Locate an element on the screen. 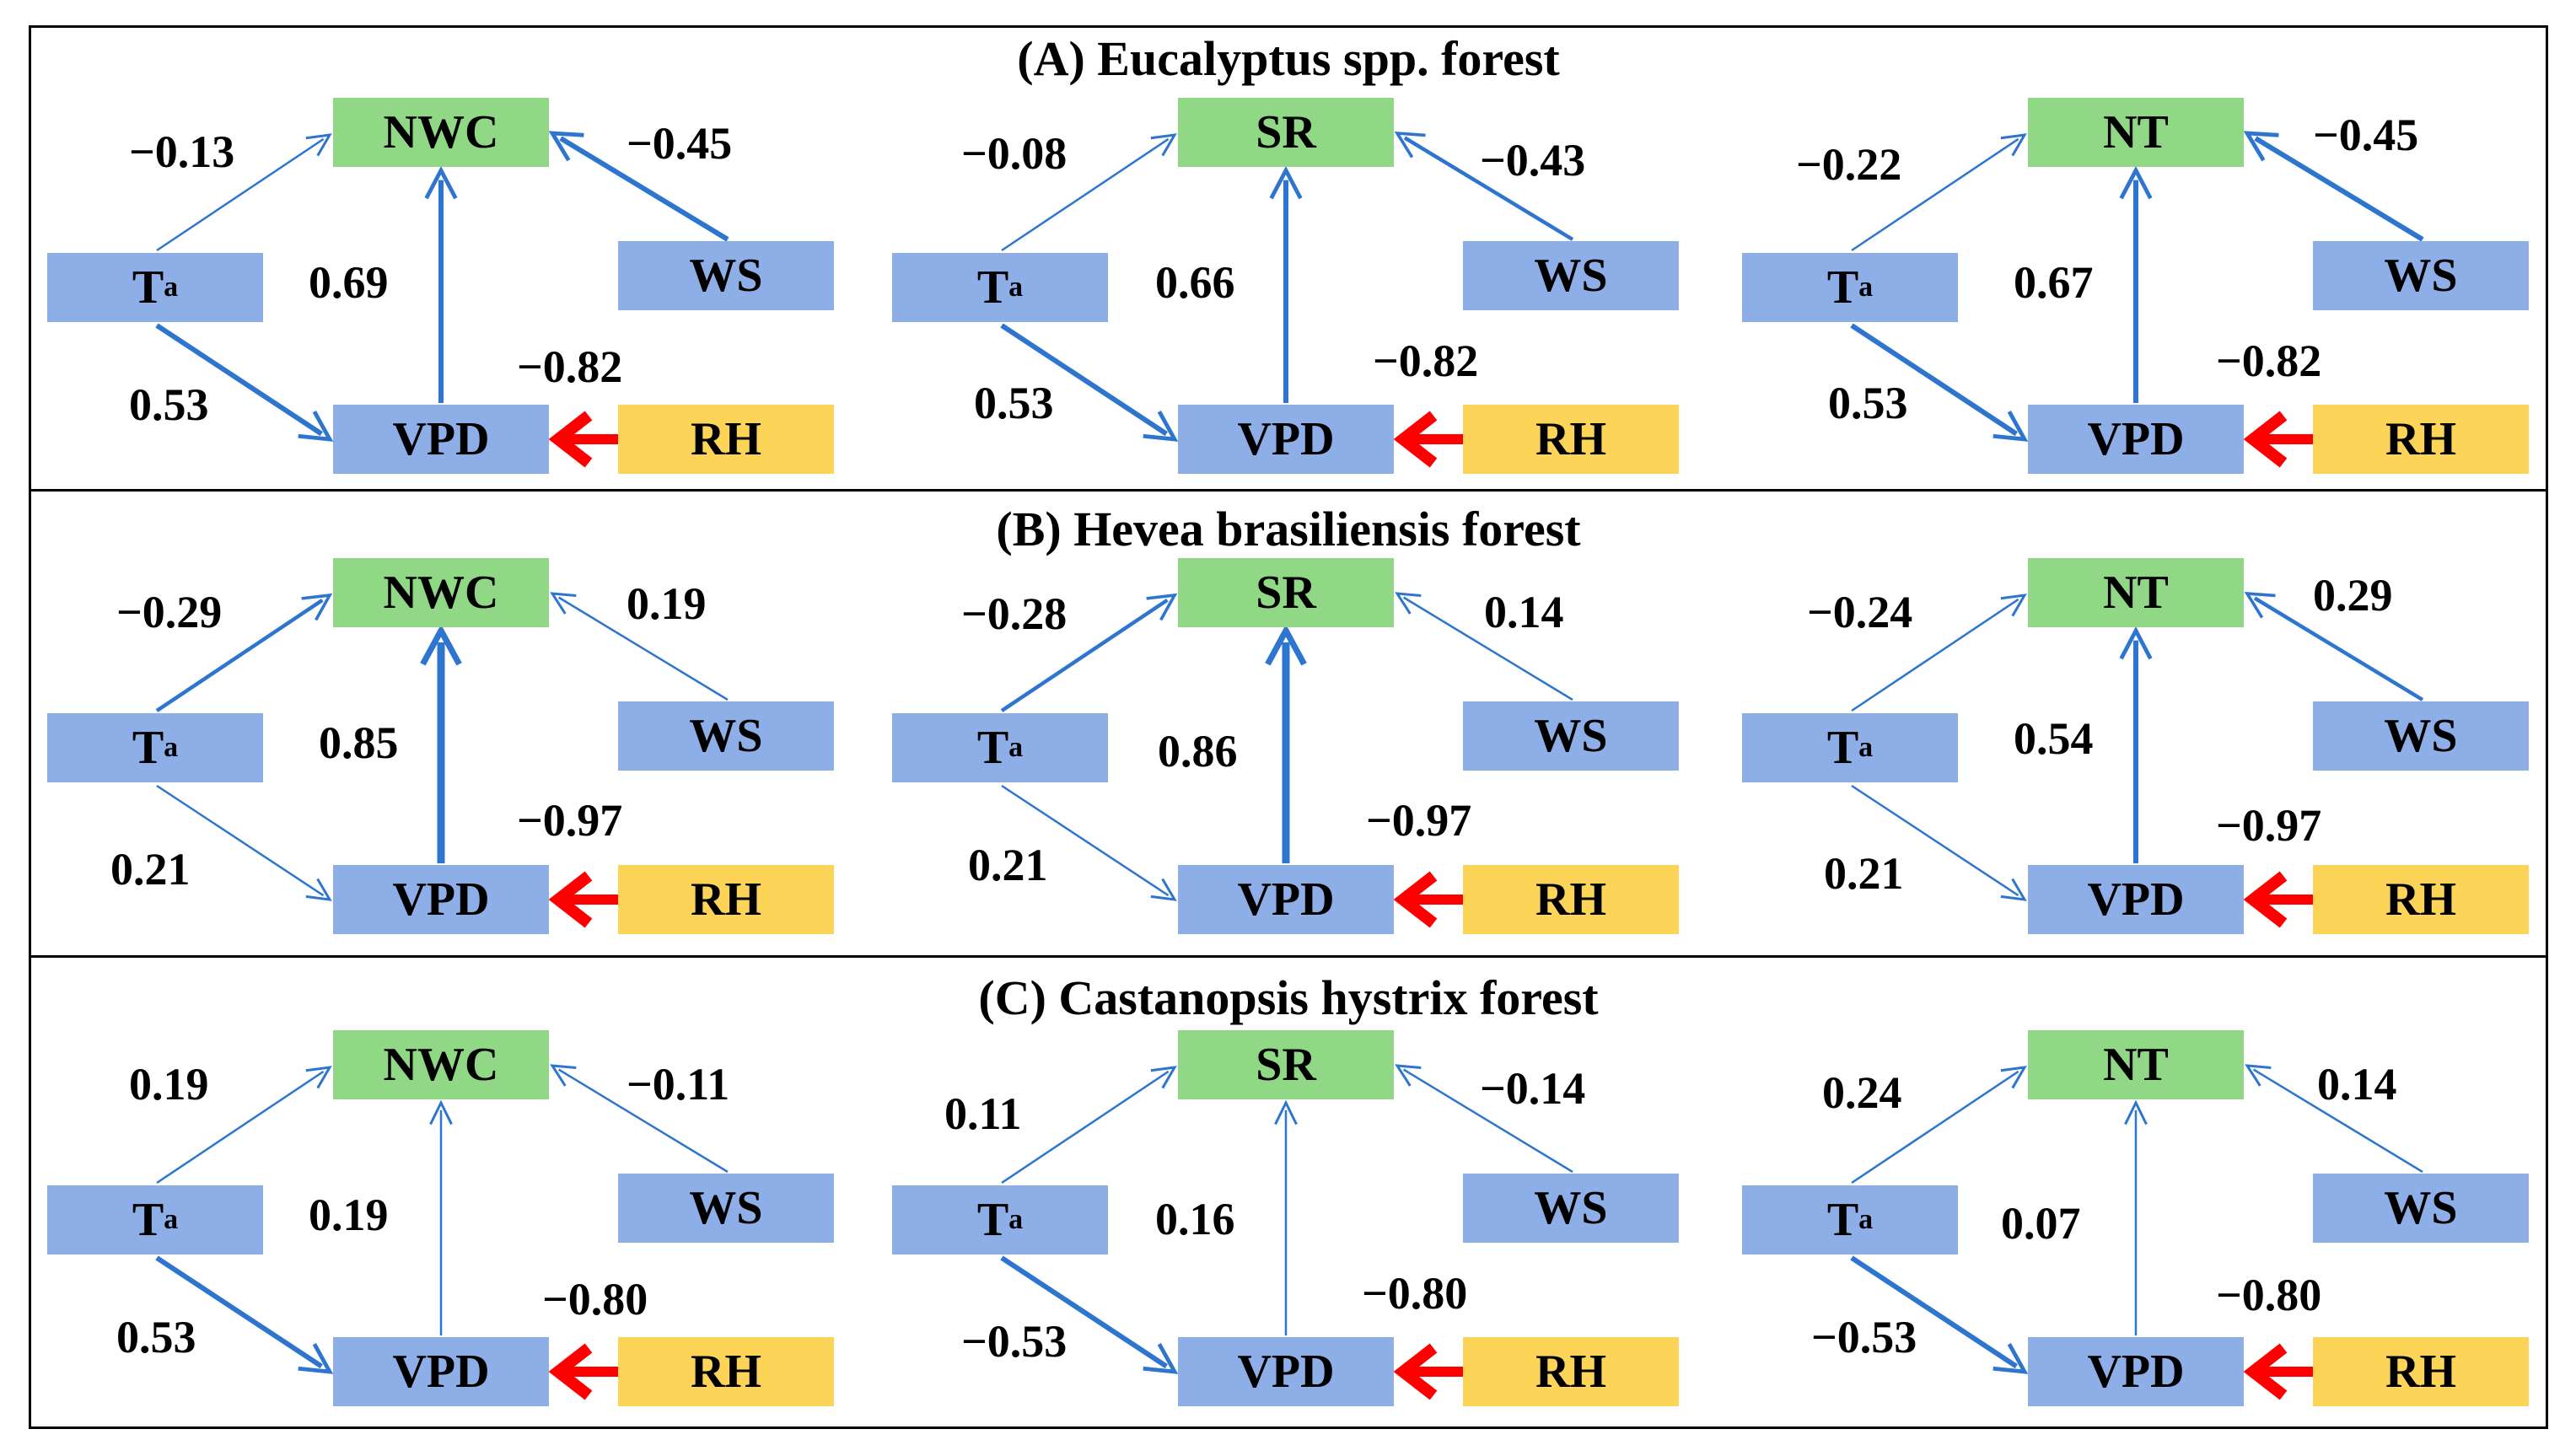 The width and height of the screenshot is (2576, 1456). path-coefficient-vpd-resp: 0.54 is located at coordinates (2054, 738).